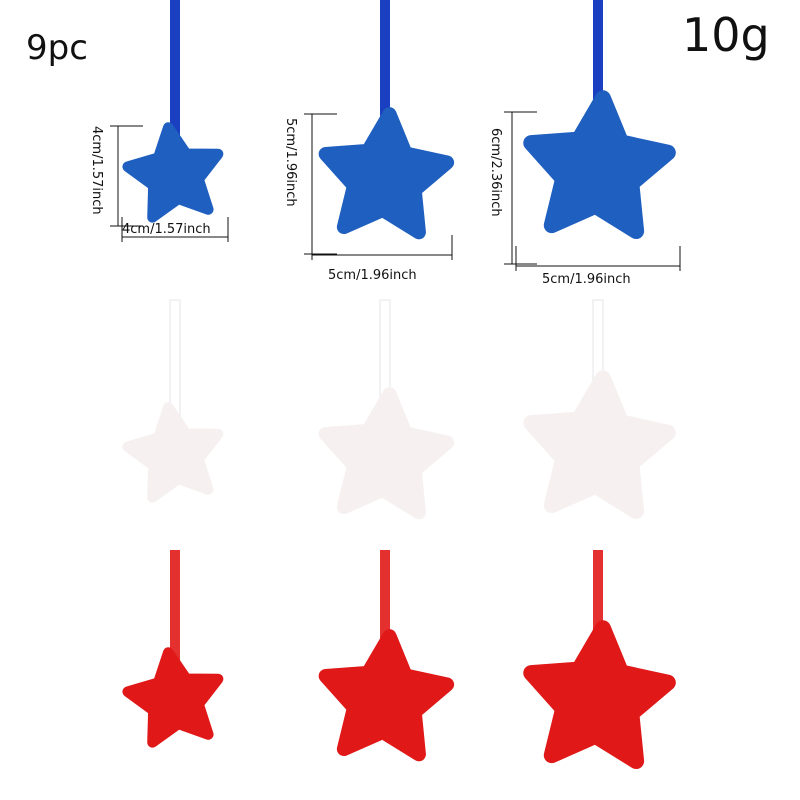 The height and width of the screenshot is (800, 800). Describe the element at coordinates (166, 229) in the screenshot. I see `small-width-label: 4cm/1.57inch` at that location.